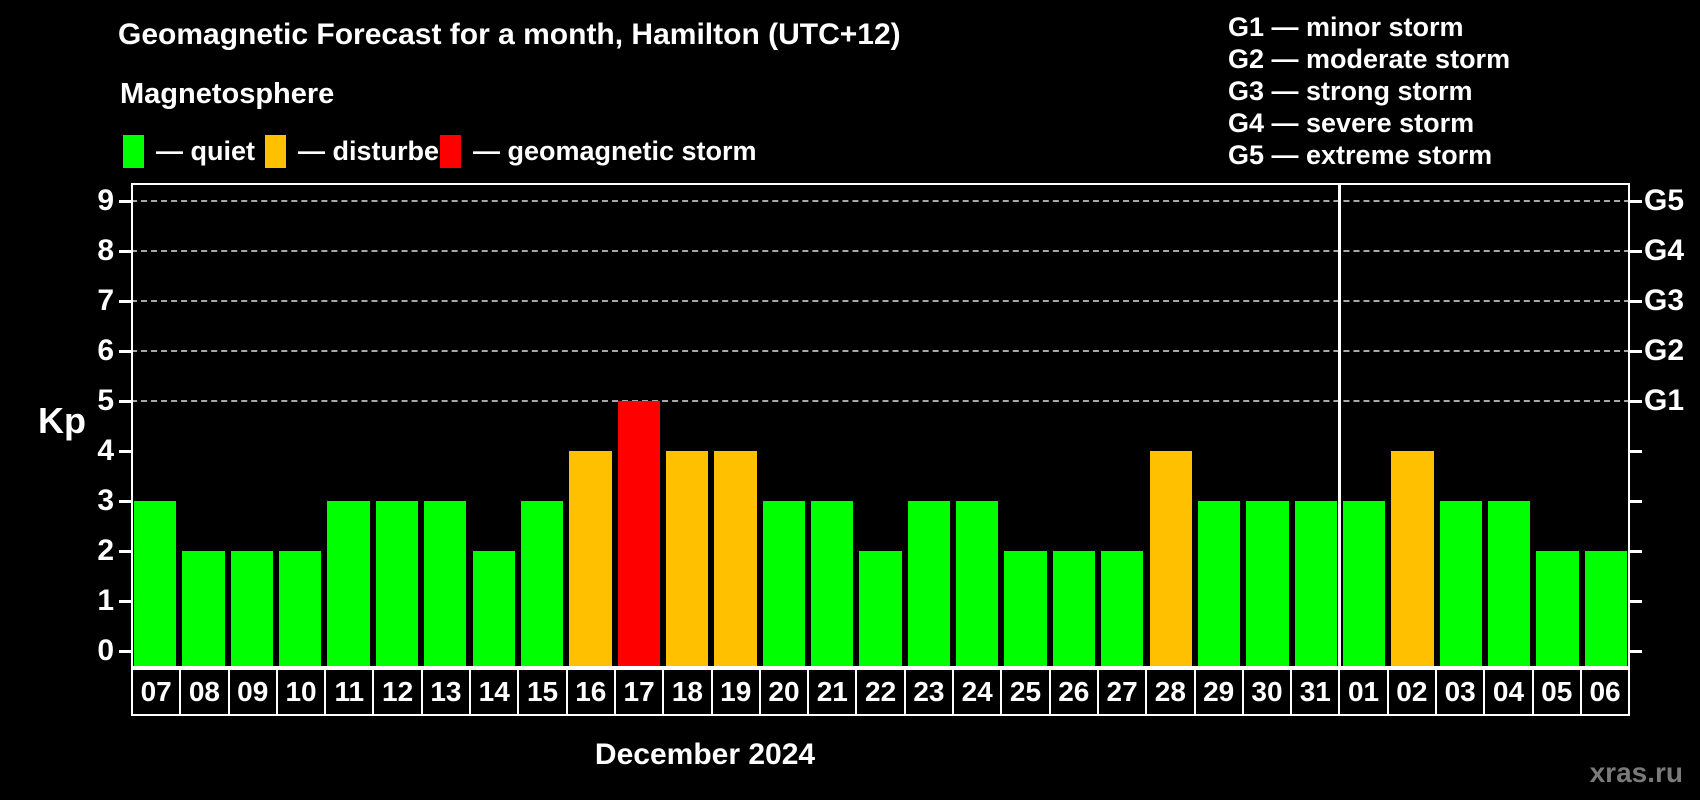 The image size is (1700, 800). Describe the element at coordinates (1346, 27) in the screenshot. I see `g1-legend-line: G1 — minor storm` at that location.